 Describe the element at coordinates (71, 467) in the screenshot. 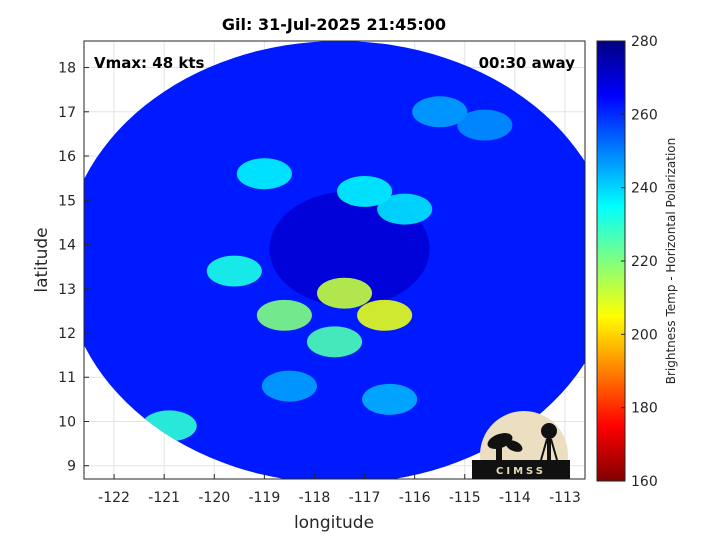

I see `y-tick-label: 9` at that location.